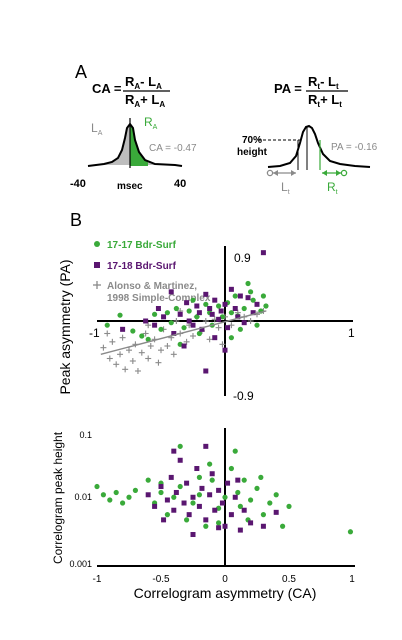 The image size is (402, 640). What do you see at coordinates (107, 88) in the screenshot?
I see `ca-formula-lhs: CA =` at bounding box center [107, 88].